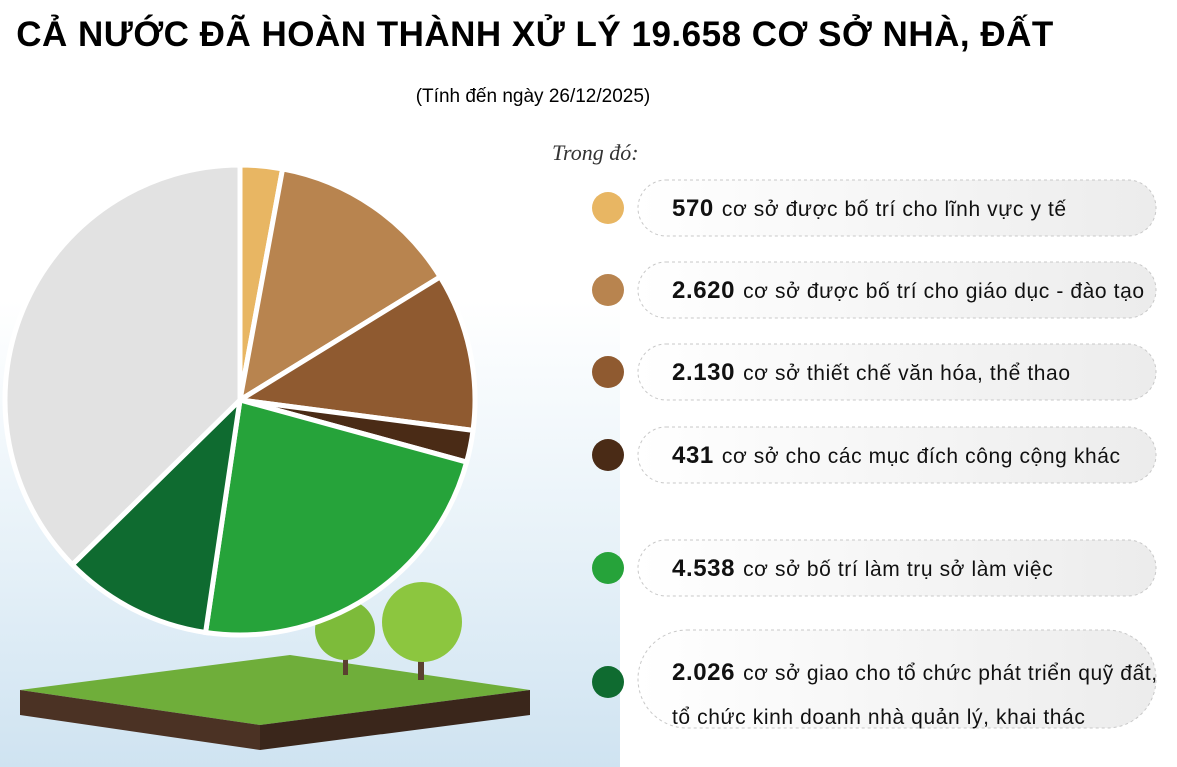 The width and height of the screenshot is (1177, 767). I want to click on legend-text: 570 cơ sở được bố trí cho lĩnh vực y tế, so click(869, 208).